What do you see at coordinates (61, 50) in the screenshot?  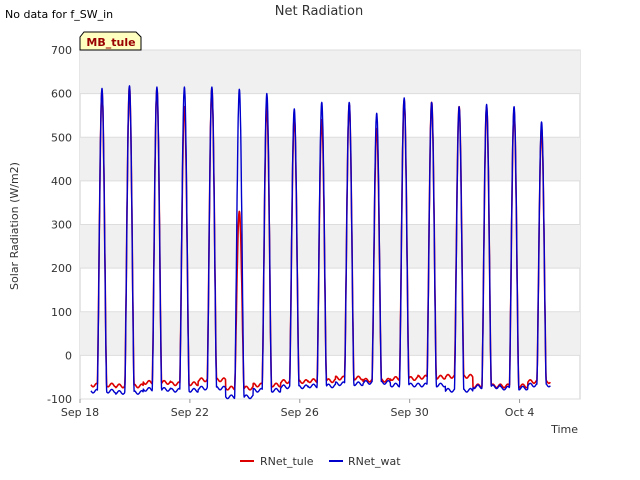 I see `y-tick-label: 700` at bounding box center [61, 50].